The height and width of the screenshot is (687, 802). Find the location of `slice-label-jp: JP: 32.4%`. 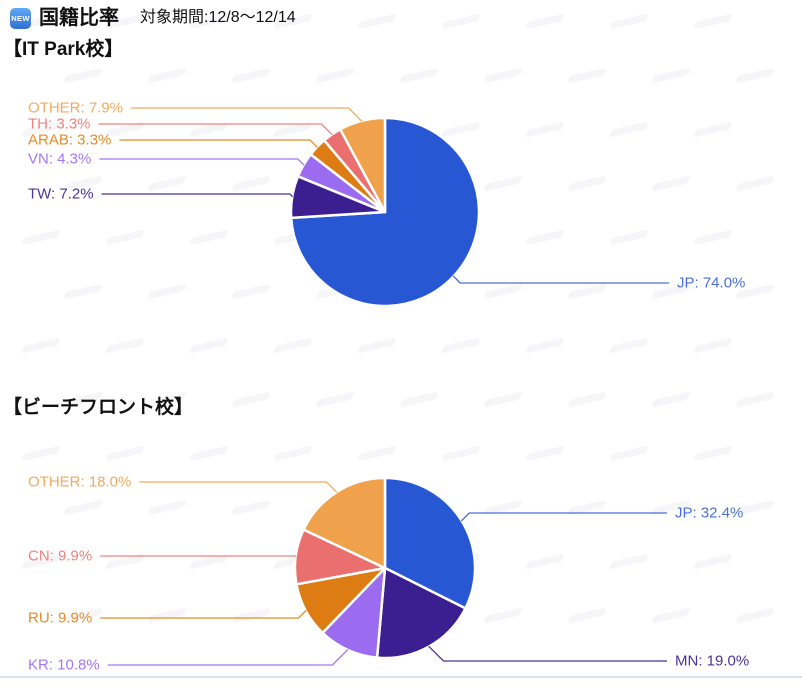

slice-label-jp: JP: 32.4% is located at coordinates (709, 513).